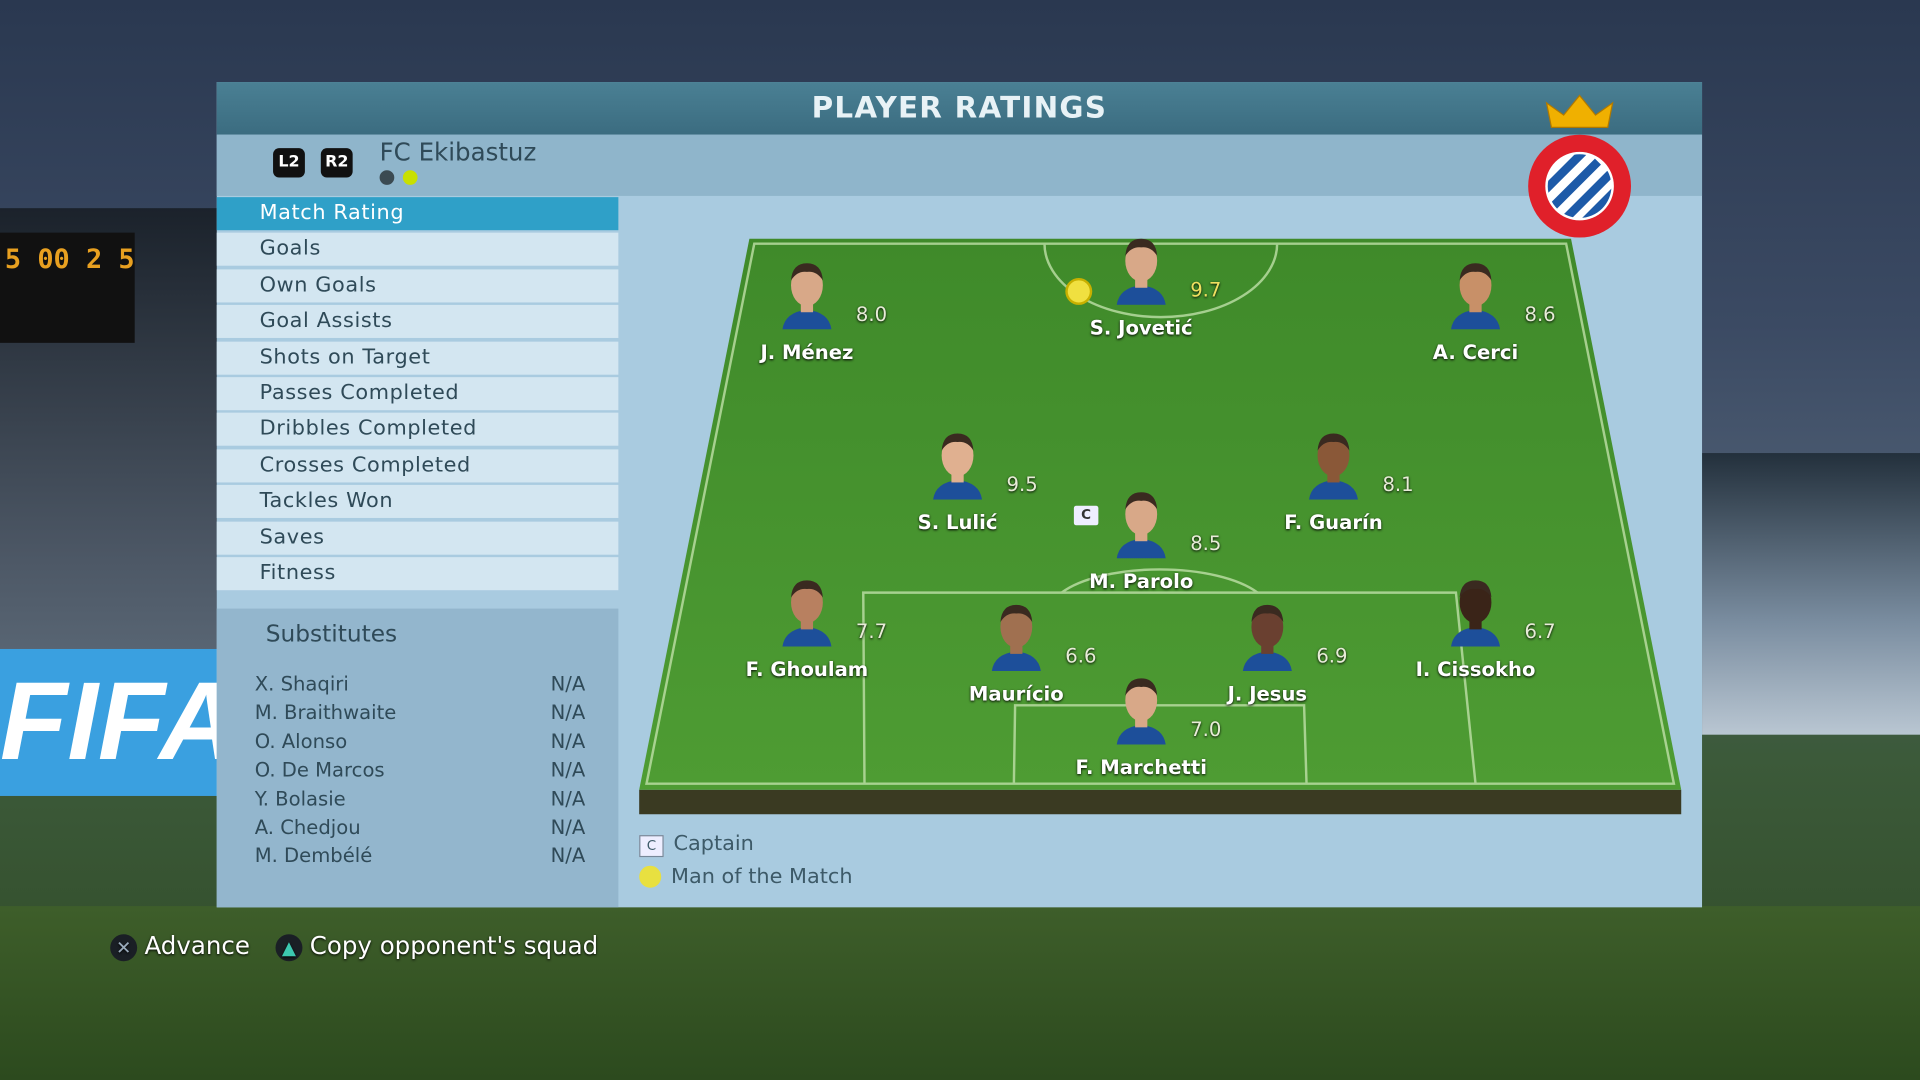 The image size is (1920, 1080). What do you see at coordinates (1540, 314) in the screenshot?
I see `player-rating: 8.6` at bounding box center [1540, 314].